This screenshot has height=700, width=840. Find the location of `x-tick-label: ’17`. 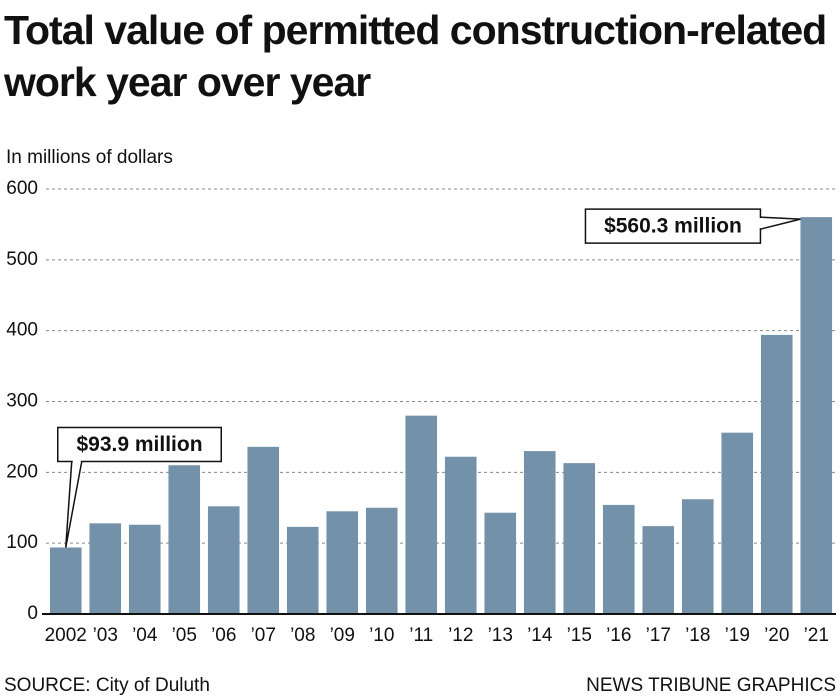

x-tick-label: ’17 is located at coordinates (658, 635).